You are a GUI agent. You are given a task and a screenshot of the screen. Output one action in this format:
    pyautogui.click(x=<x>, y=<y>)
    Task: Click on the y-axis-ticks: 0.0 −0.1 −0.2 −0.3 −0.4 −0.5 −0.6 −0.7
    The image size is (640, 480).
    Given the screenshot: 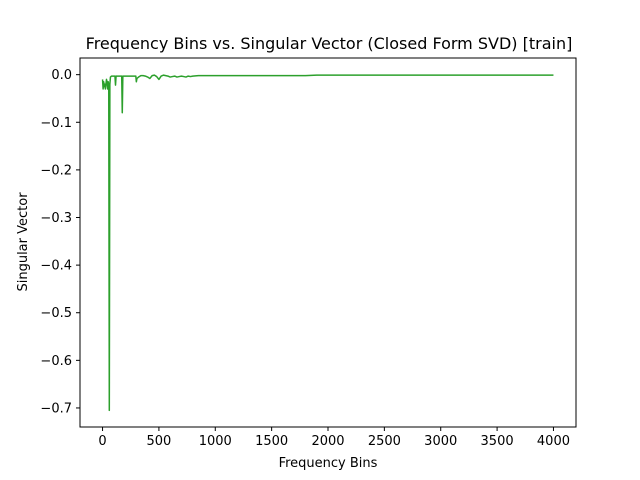 What is the action you would take?
    pyautogui.click(x=60, y=242)
    